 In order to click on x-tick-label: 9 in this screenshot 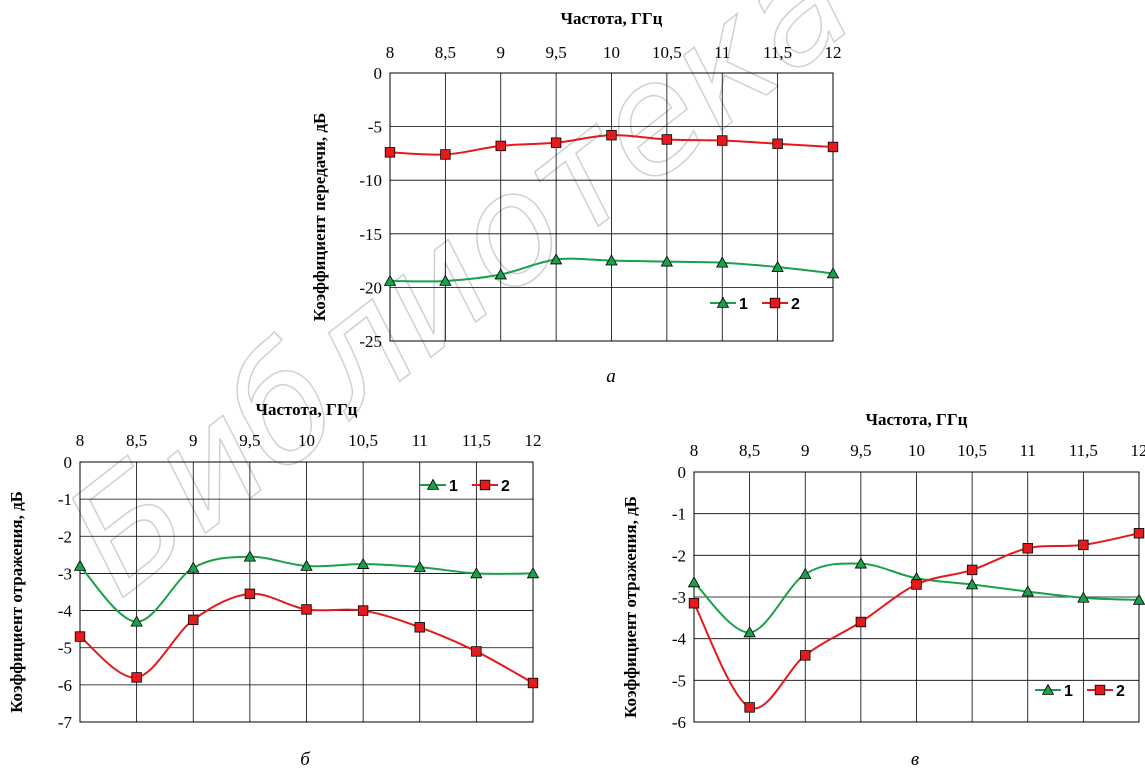, I will do `click(501, 52)`.